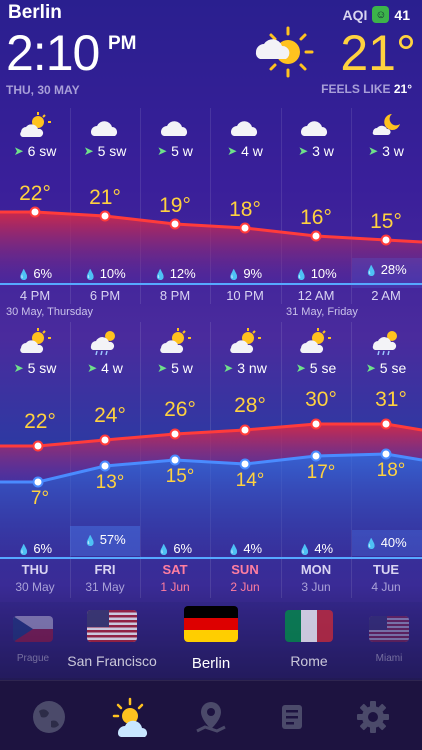 The width and height of the screenshot is (422, 750). Describe the element at coordinates (33, 658) in the screenshot. I see `city-name: Prague` at that location.